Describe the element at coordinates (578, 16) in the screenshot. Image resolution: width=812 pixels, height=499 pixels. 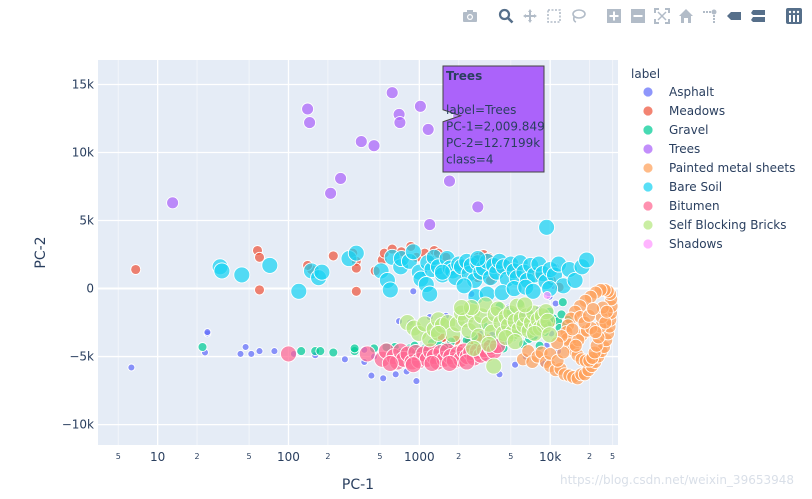
I see `lasso-icon` at that location.